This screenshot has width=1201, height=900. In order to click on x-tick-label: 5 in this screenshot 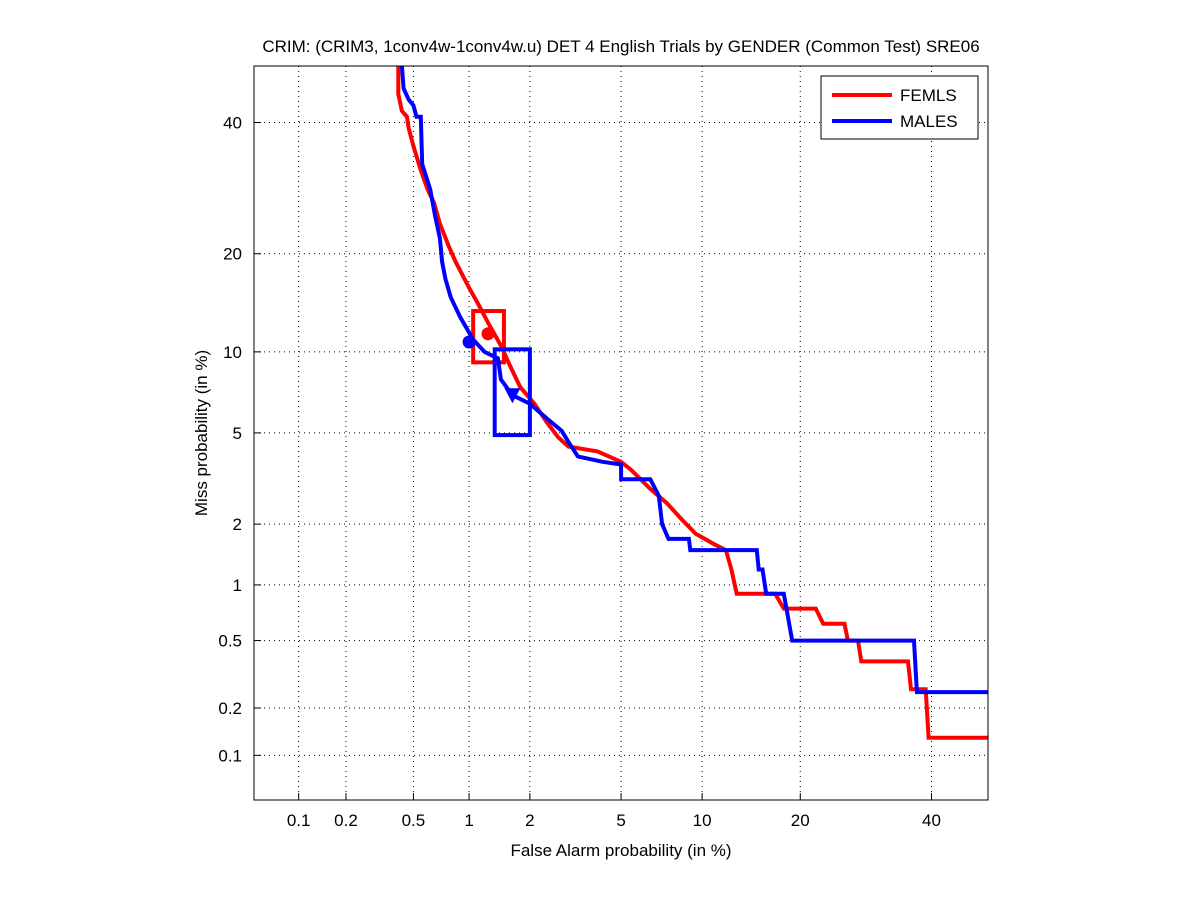, I will do `click(620, 820)`.